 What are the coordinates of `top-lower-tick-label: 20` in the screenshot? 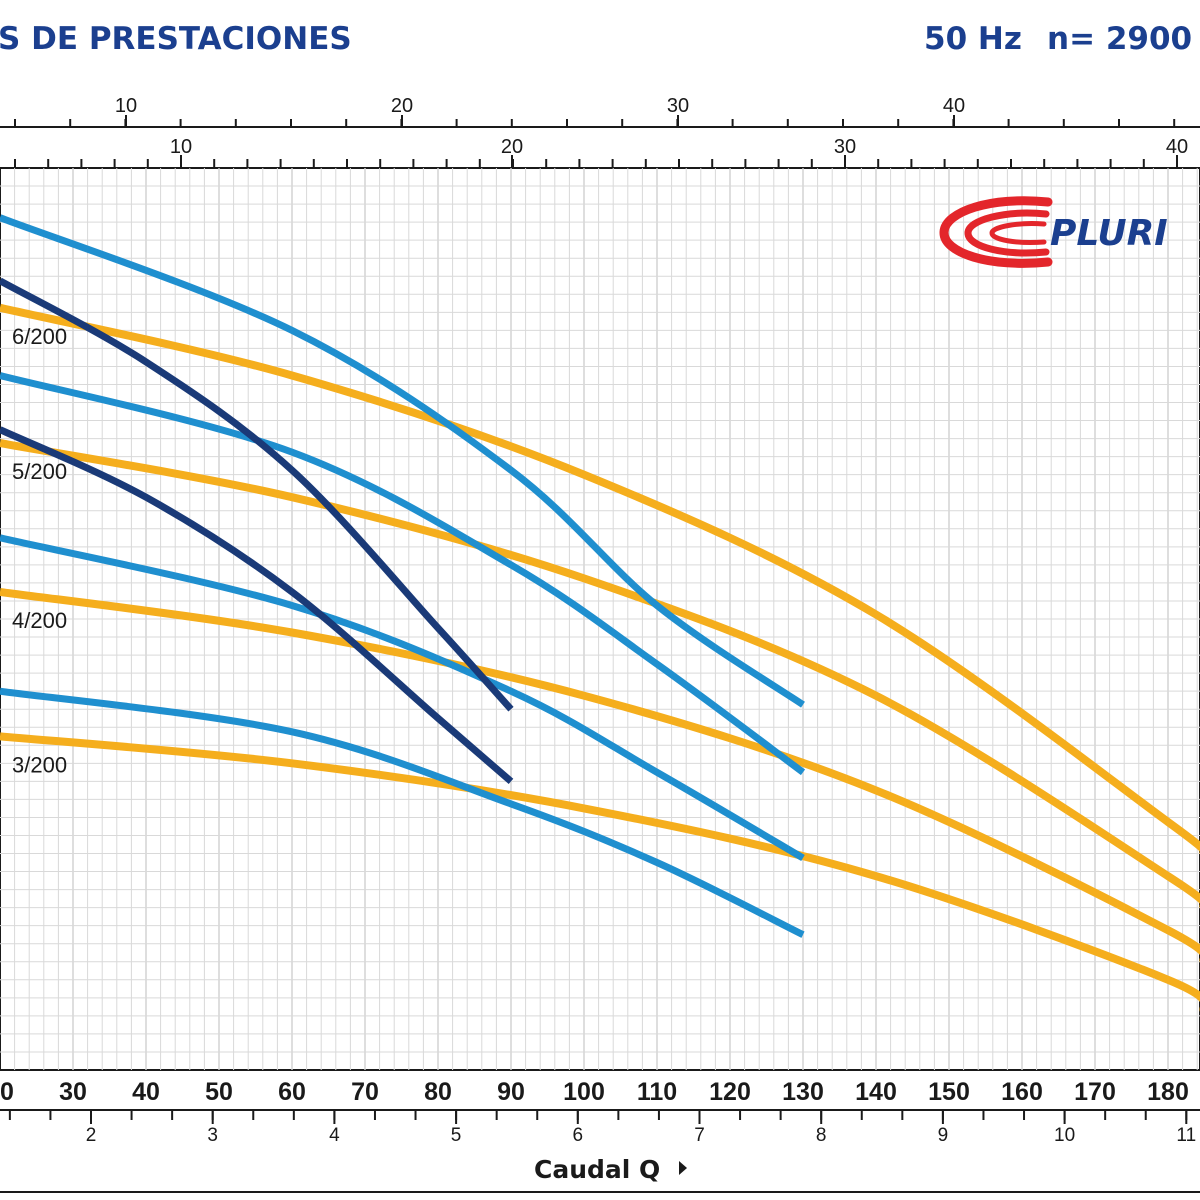 It's located at (512, 147).